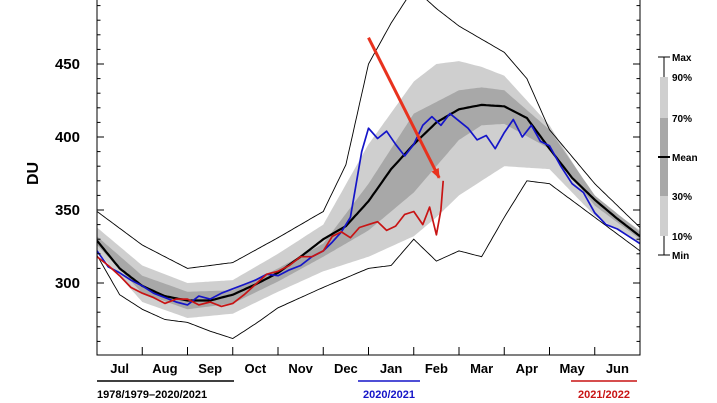 This screenshot has width=717, height=403. Describe the element at coordinates (682, 119) in the screenshot. I see `legend-label-70pct: 70%` at that location.